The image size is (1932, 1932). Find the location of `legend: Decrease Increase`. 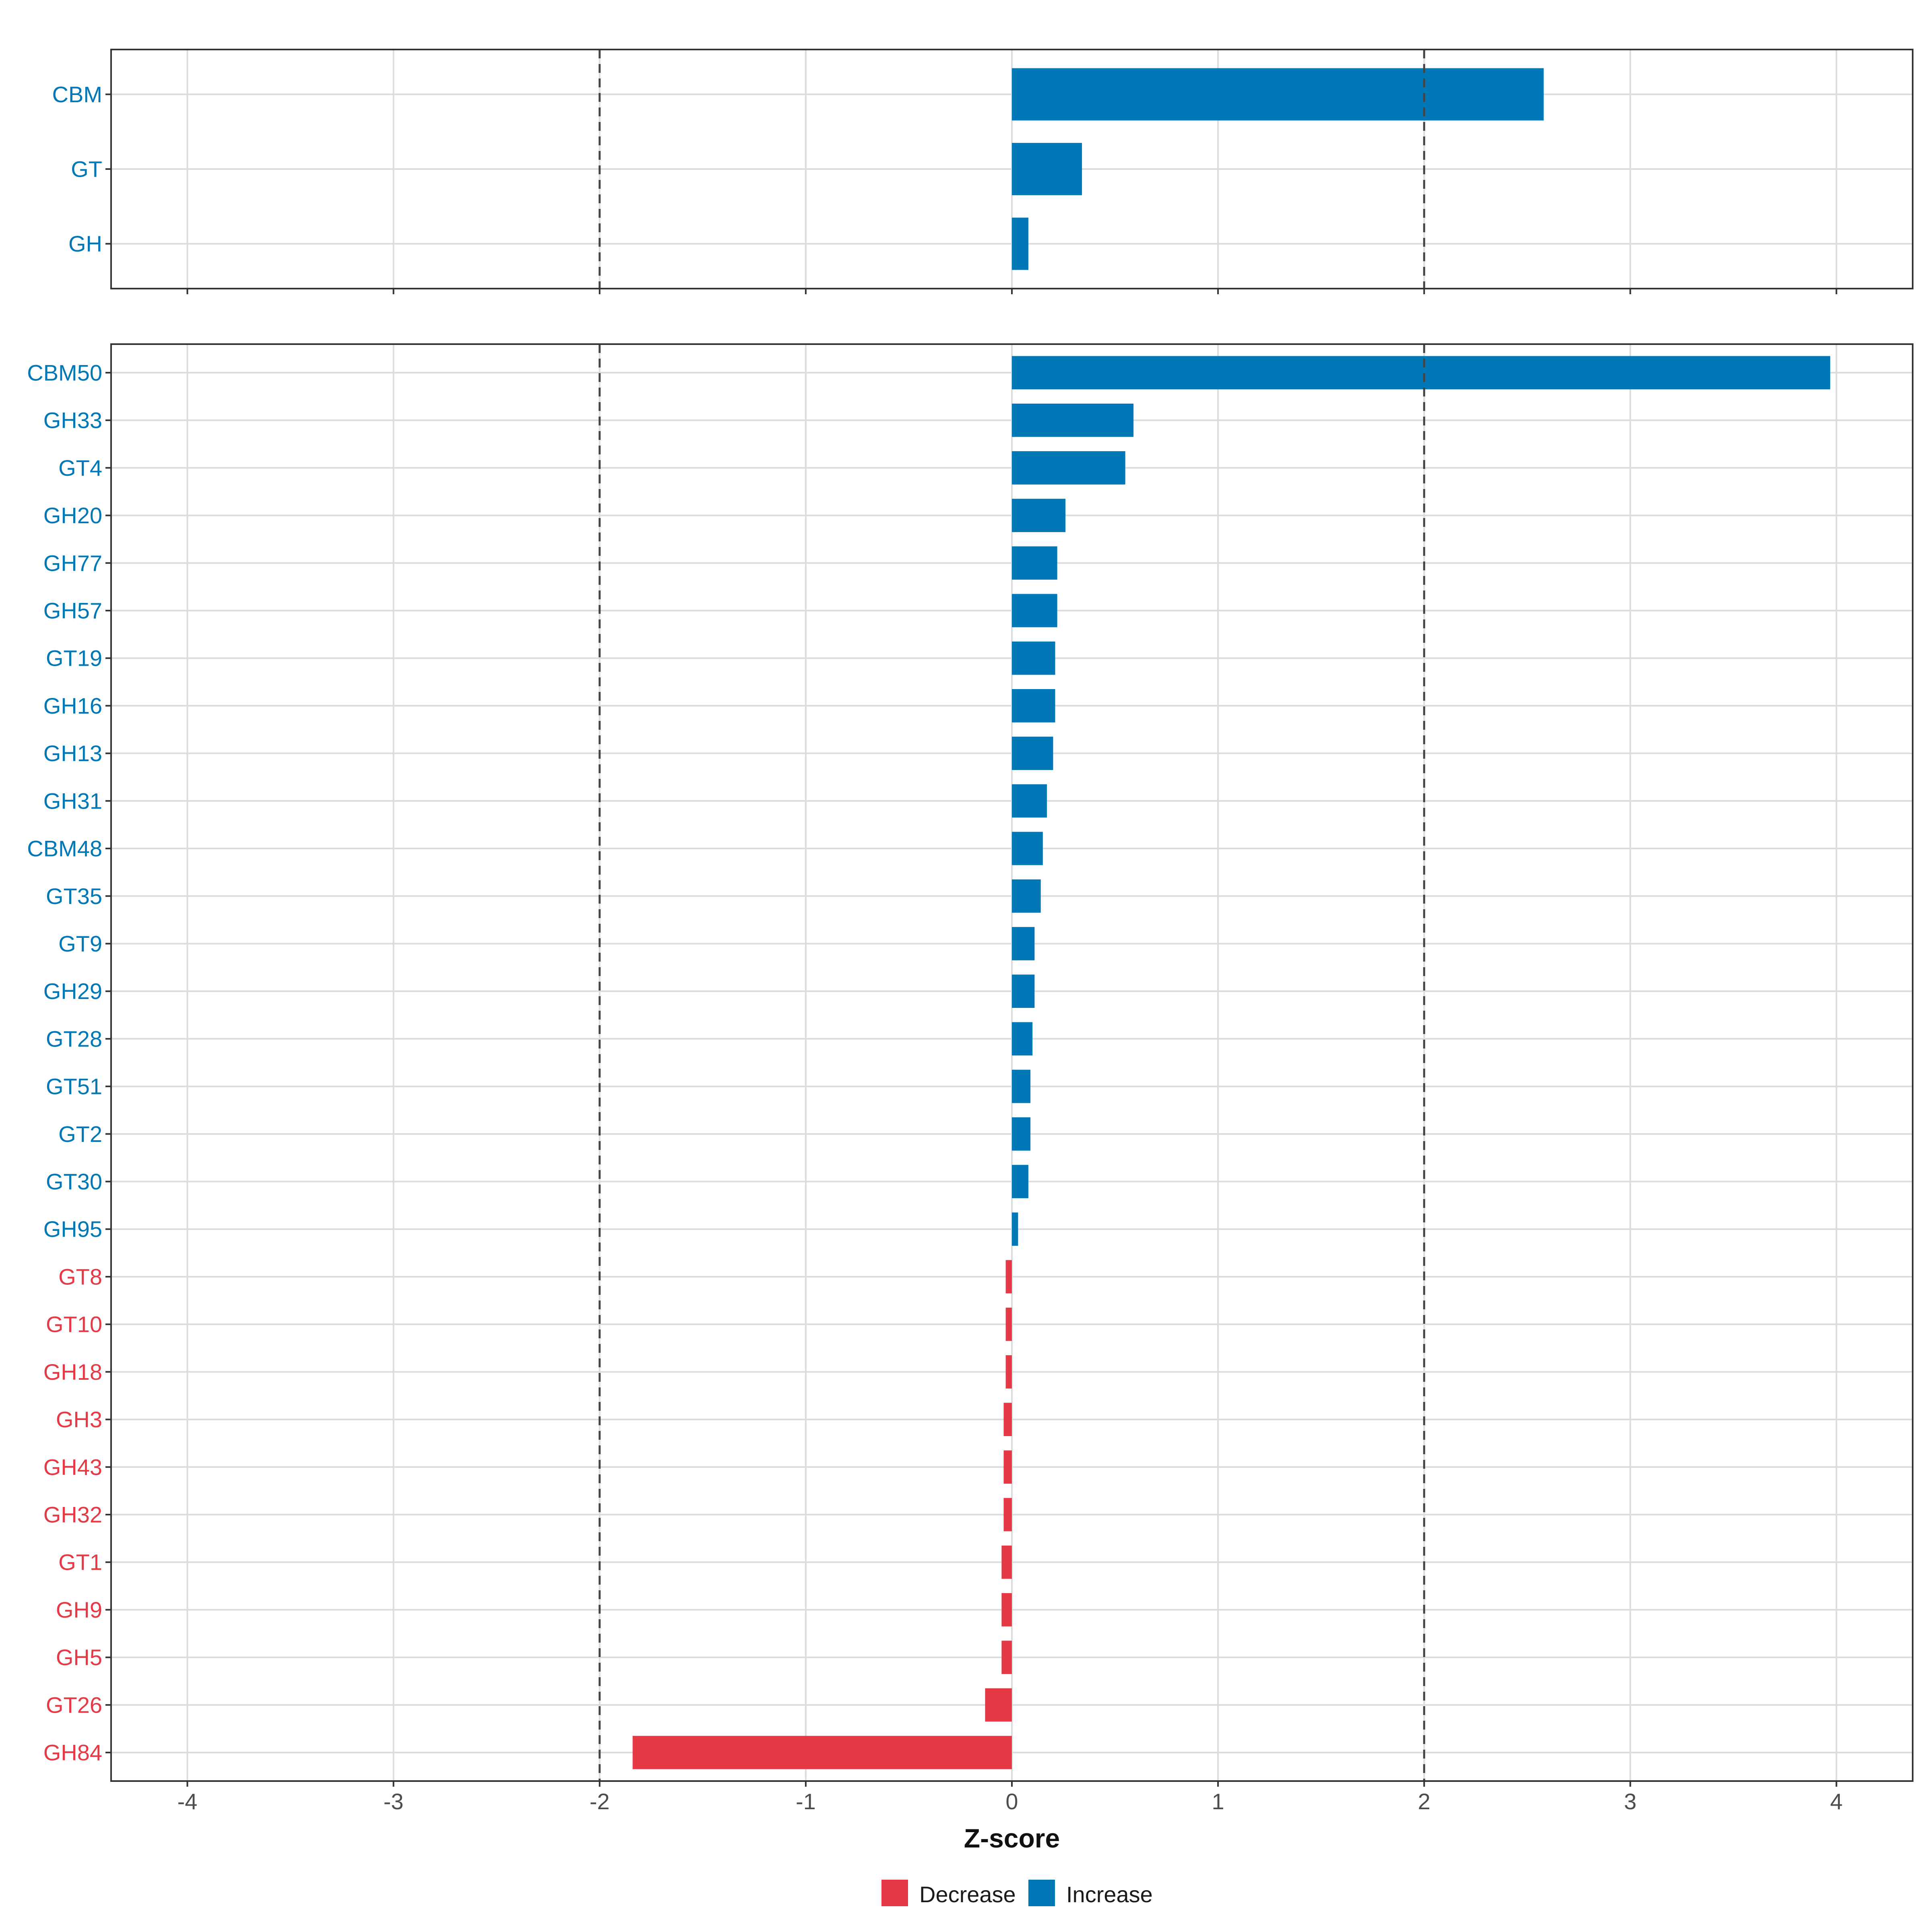

legend: Decrease Increase is located at coordinates (966, 1892).